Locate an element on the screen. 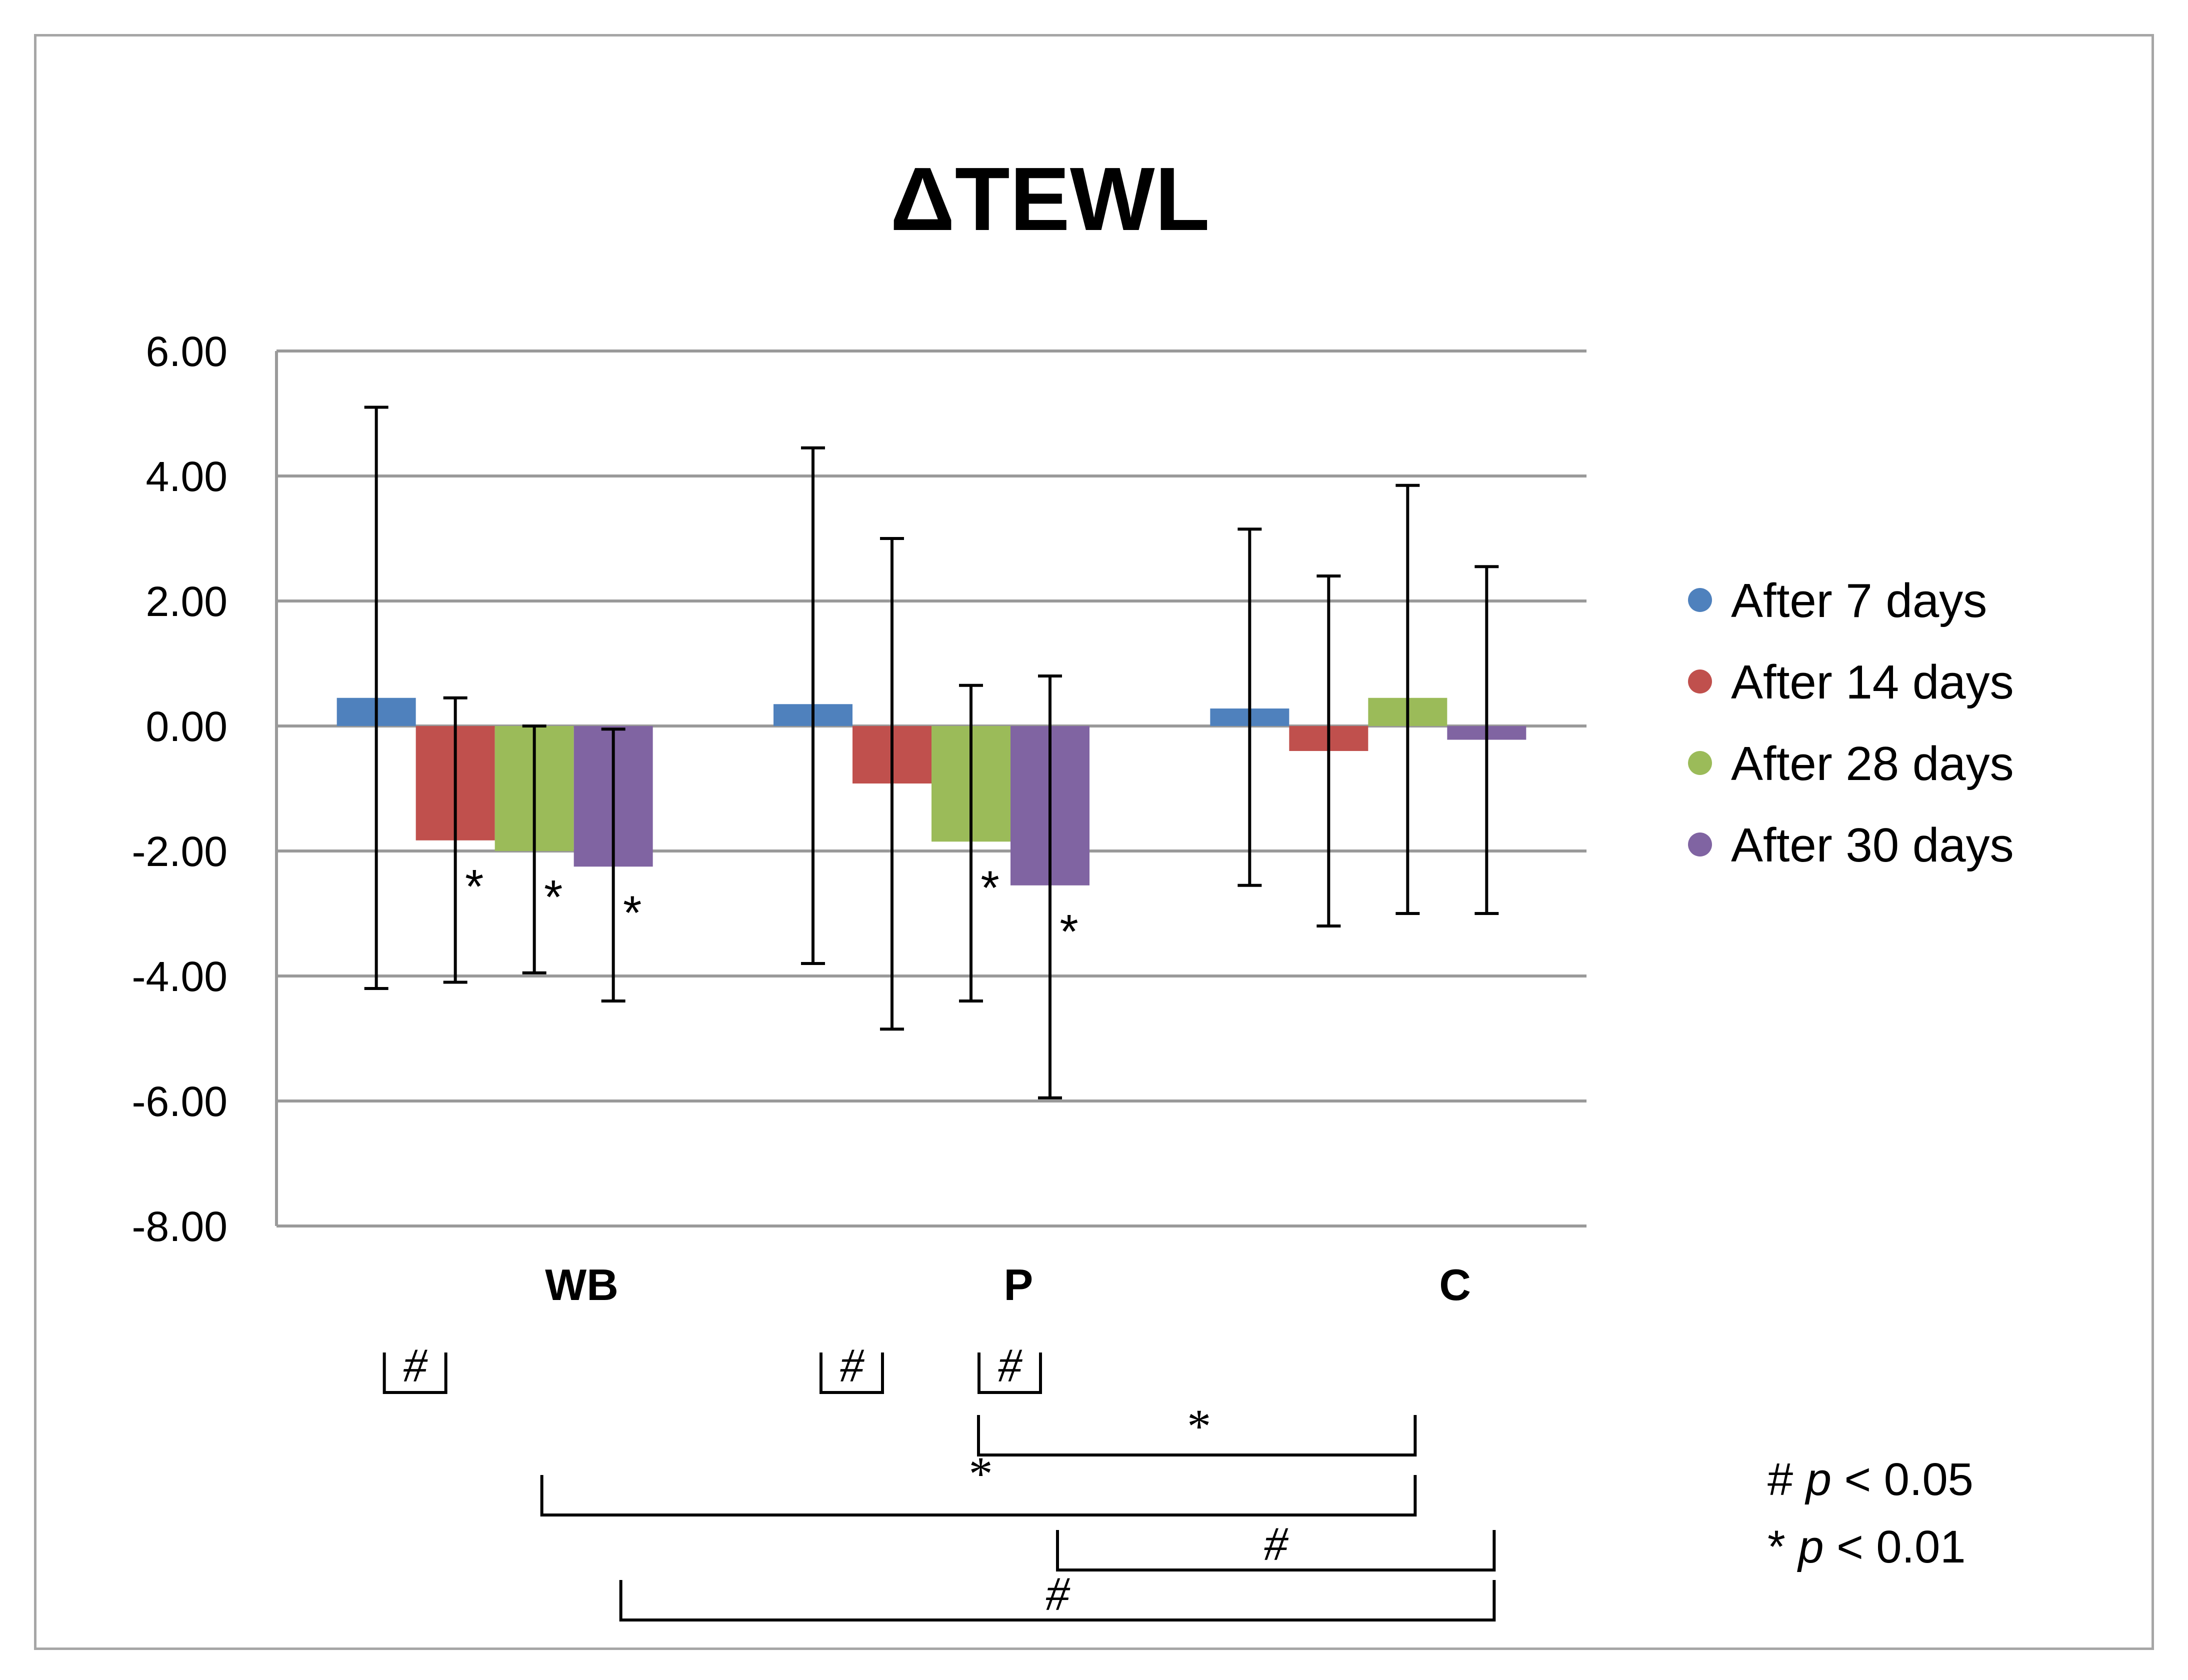  significance-brackets: # # # * * # # is located at coordinates (939, 1480).